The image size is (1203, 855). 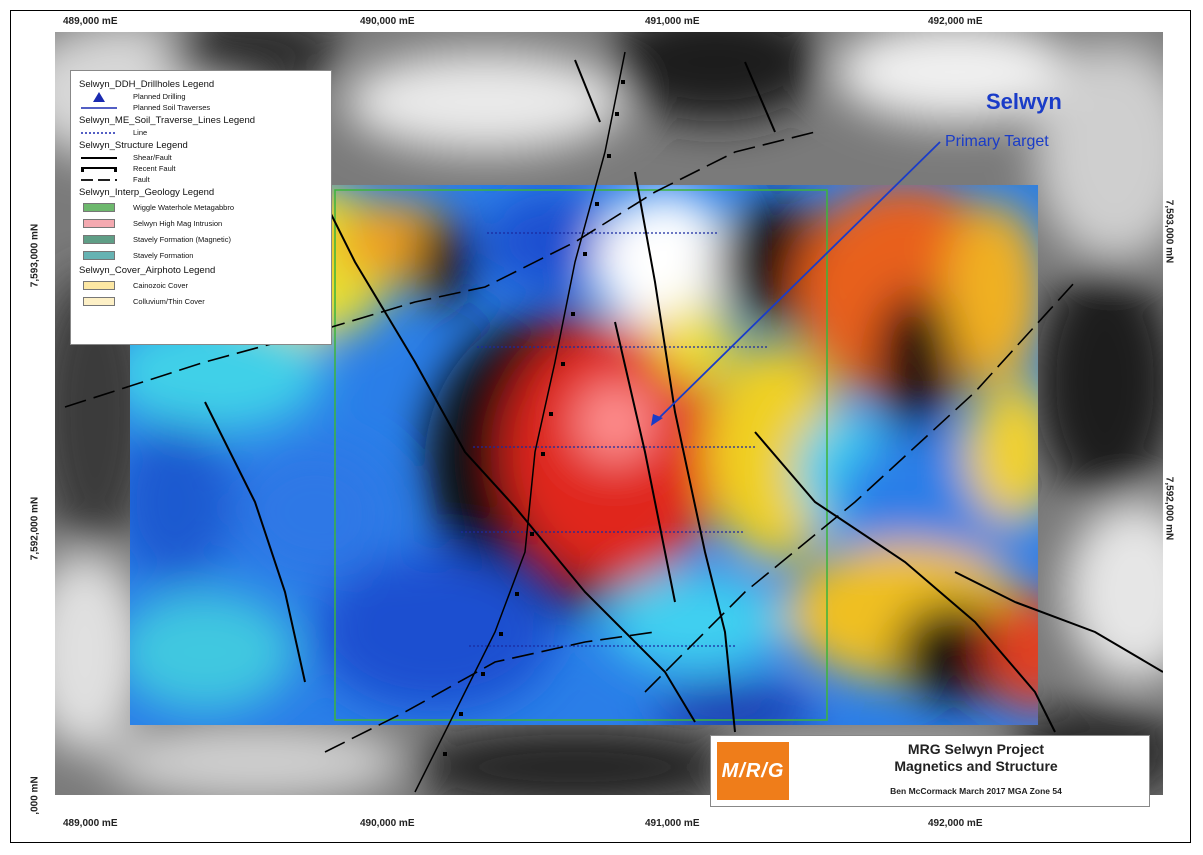 What do you see at coordinates (159, 96) in the screenshot?
I see `legend-label: Planned Drilling` at bounding box center [159, 96].